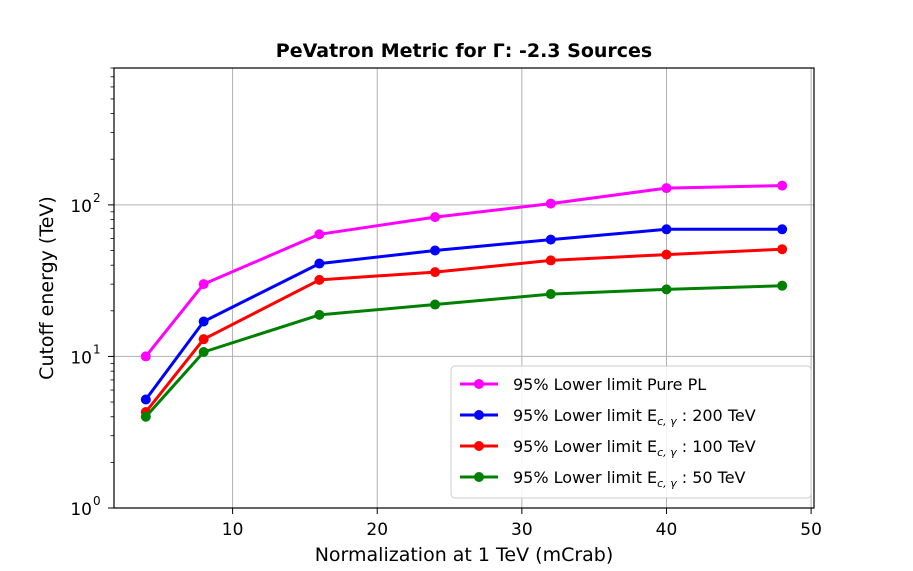  I want to click on y-axis-label: Cutoff energy (TeV), so click(47, 288).